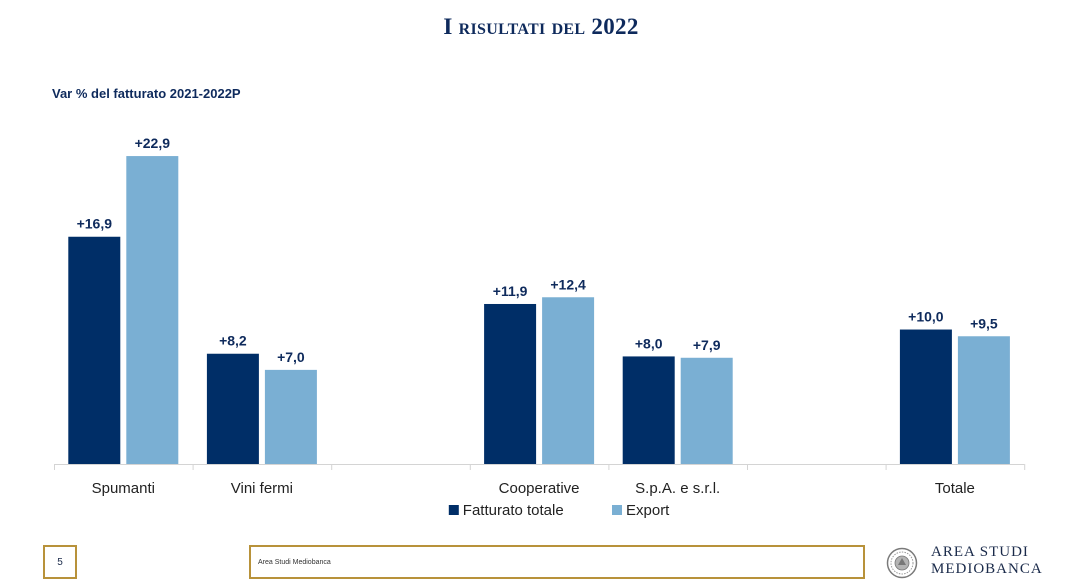  What do you see at coordinates (510, 291) in the screenshot?
I see `bar-data-label: +11,9` at bounding box center [510, 291].